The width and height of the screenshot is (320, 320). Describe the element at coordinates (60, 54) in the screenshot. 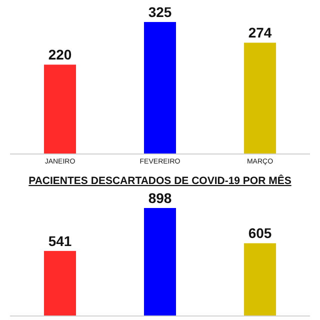

I see `data-label: 220` at that location.